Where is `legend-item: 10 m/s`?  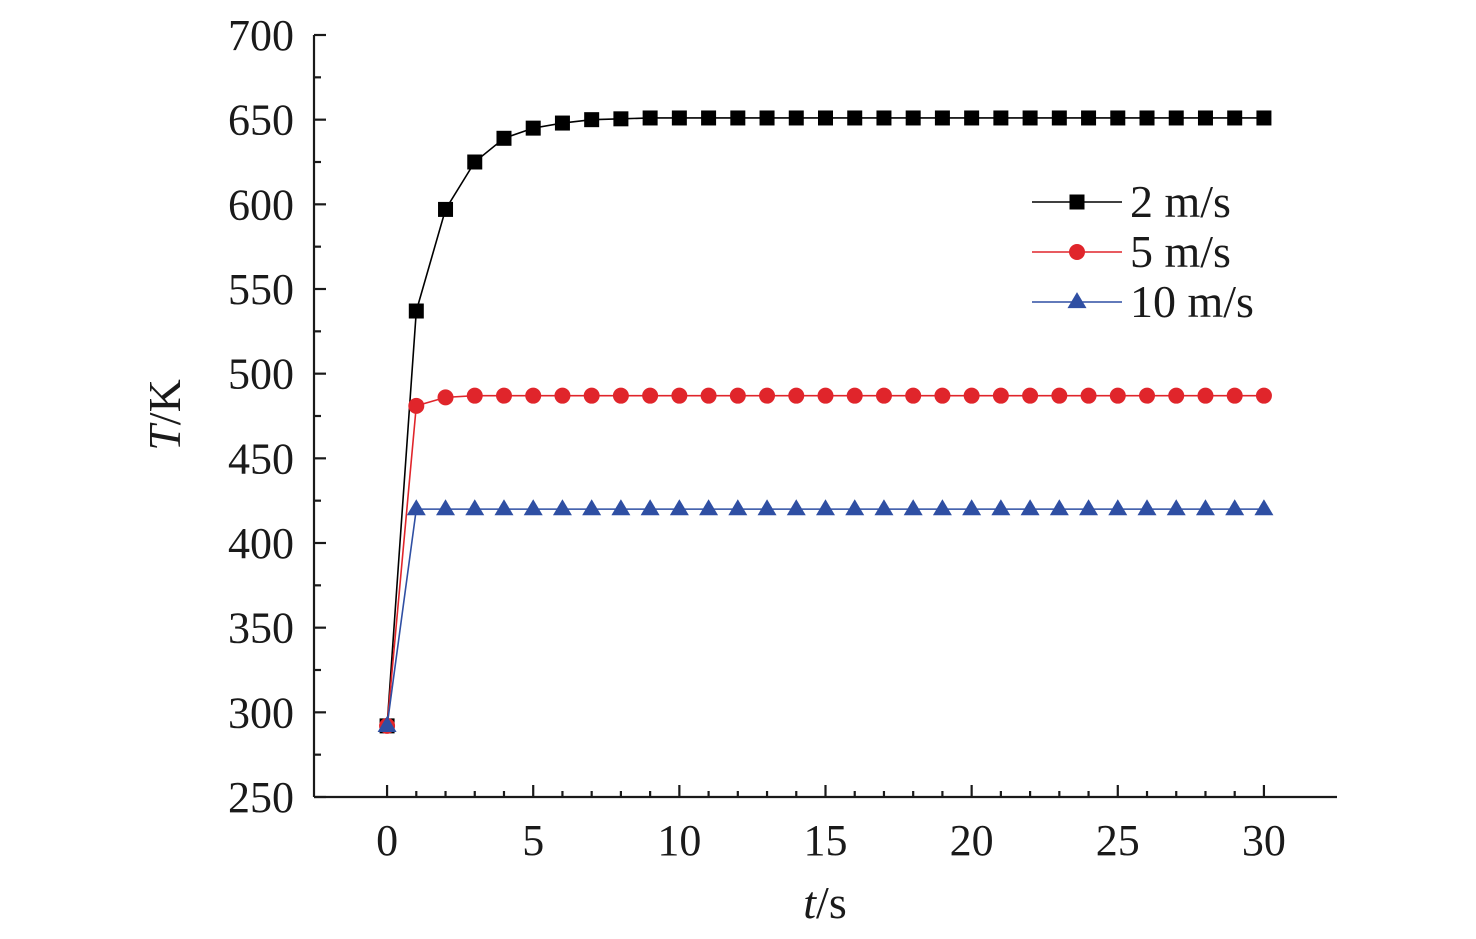 legend-item: 10 m/s is located at coordinates (1143, 301).